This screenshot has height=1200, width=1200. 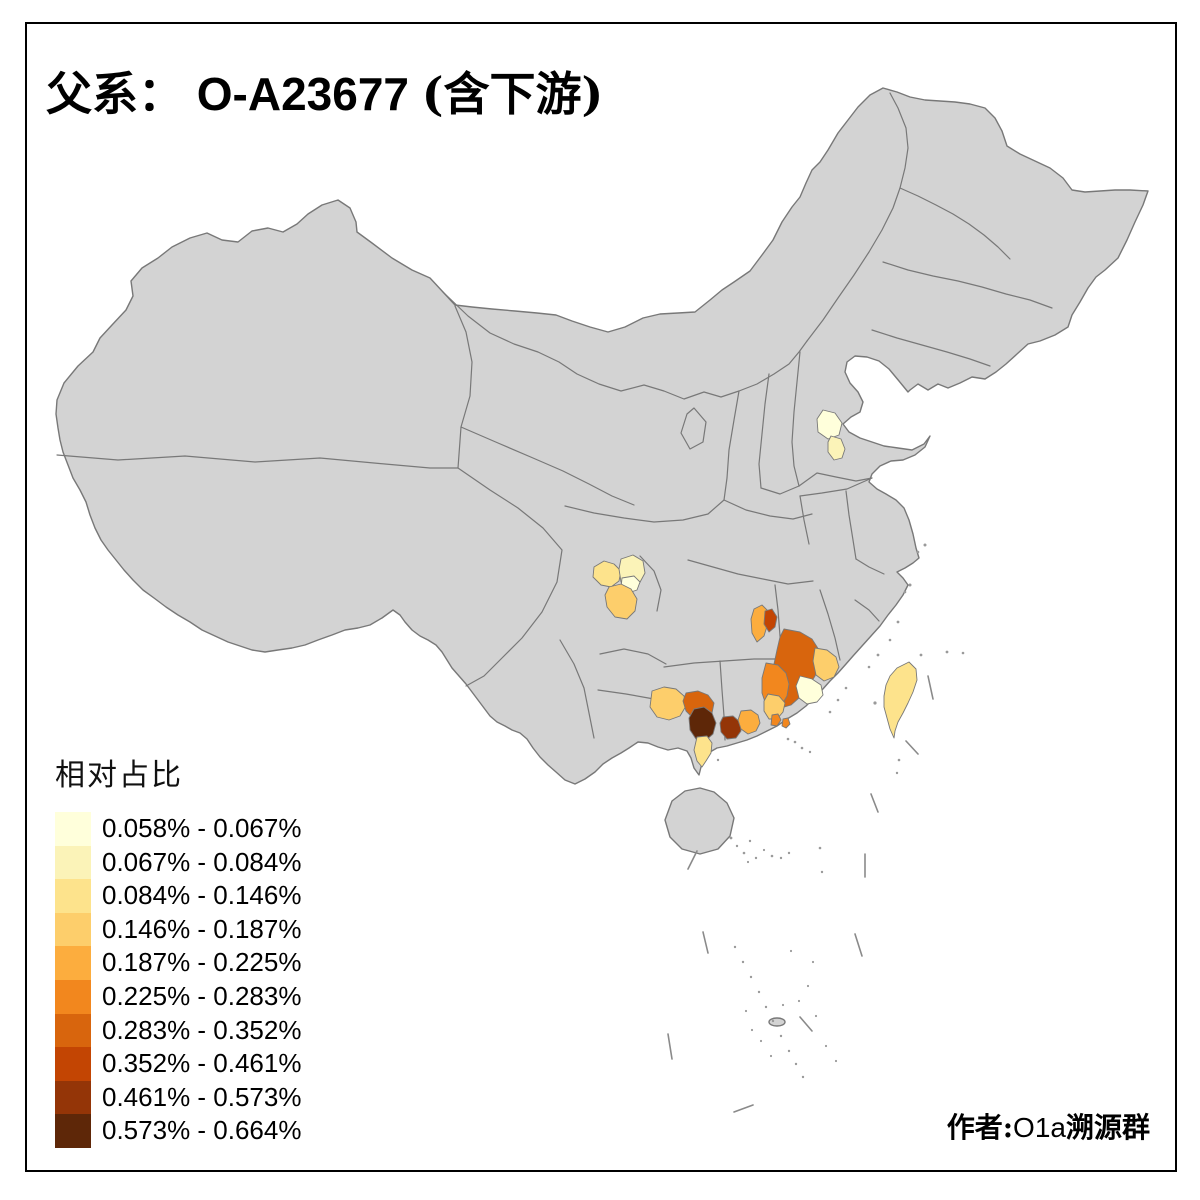 What do you see at coordinates (303, 94) in the screenshot?
I see `title-haplogroup: O-A23677` at bounding box center [303, 94].